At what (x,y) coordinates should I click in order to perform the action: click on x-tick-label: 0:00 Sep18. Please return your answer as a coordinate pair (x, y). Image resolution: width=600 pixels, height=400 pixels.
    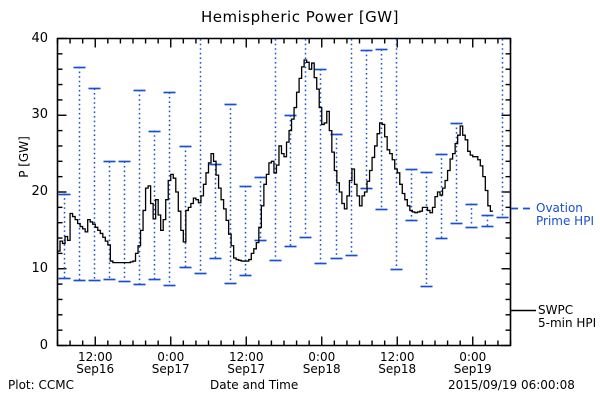
    Looking at the image, I should click on (322, 363).